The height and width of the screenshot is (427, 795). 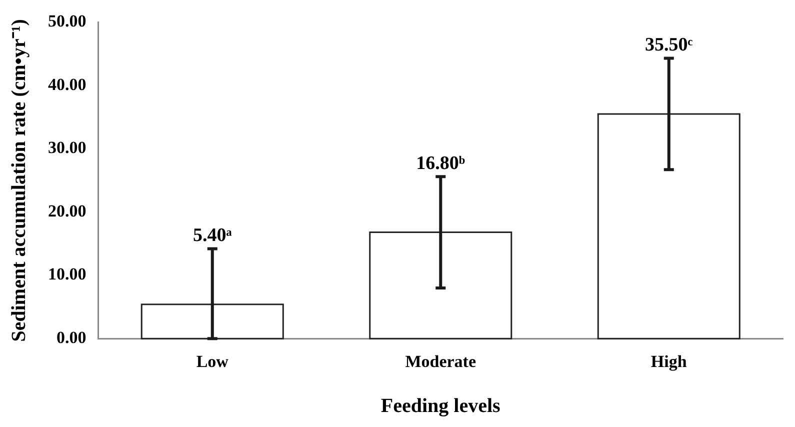 I want to click on data-label: 16.80ᵇ, so click(x=441, y=163).